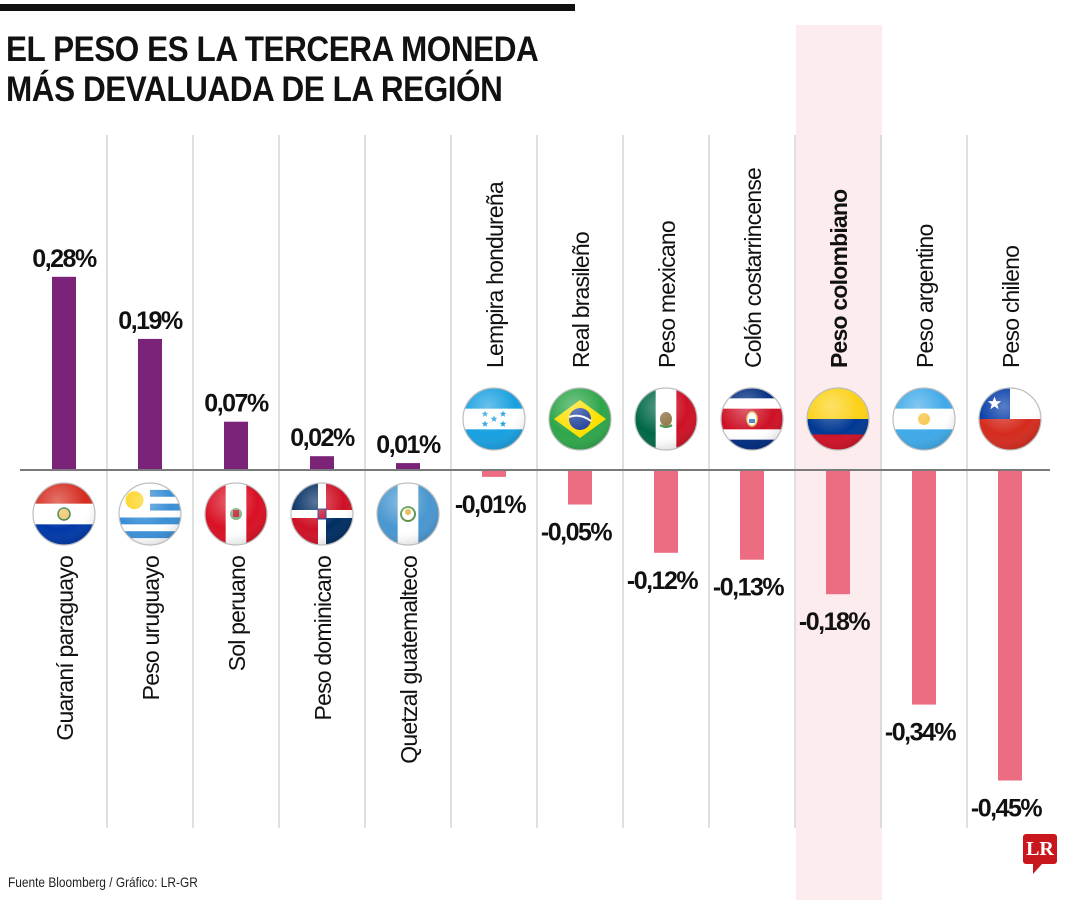 The height and width of the screenshot is (900, 1080). What do you see at coordinates (1011, 307) in the screenshot?
I see `category-label: Peso chileno` at bounding box center [1011, 307].